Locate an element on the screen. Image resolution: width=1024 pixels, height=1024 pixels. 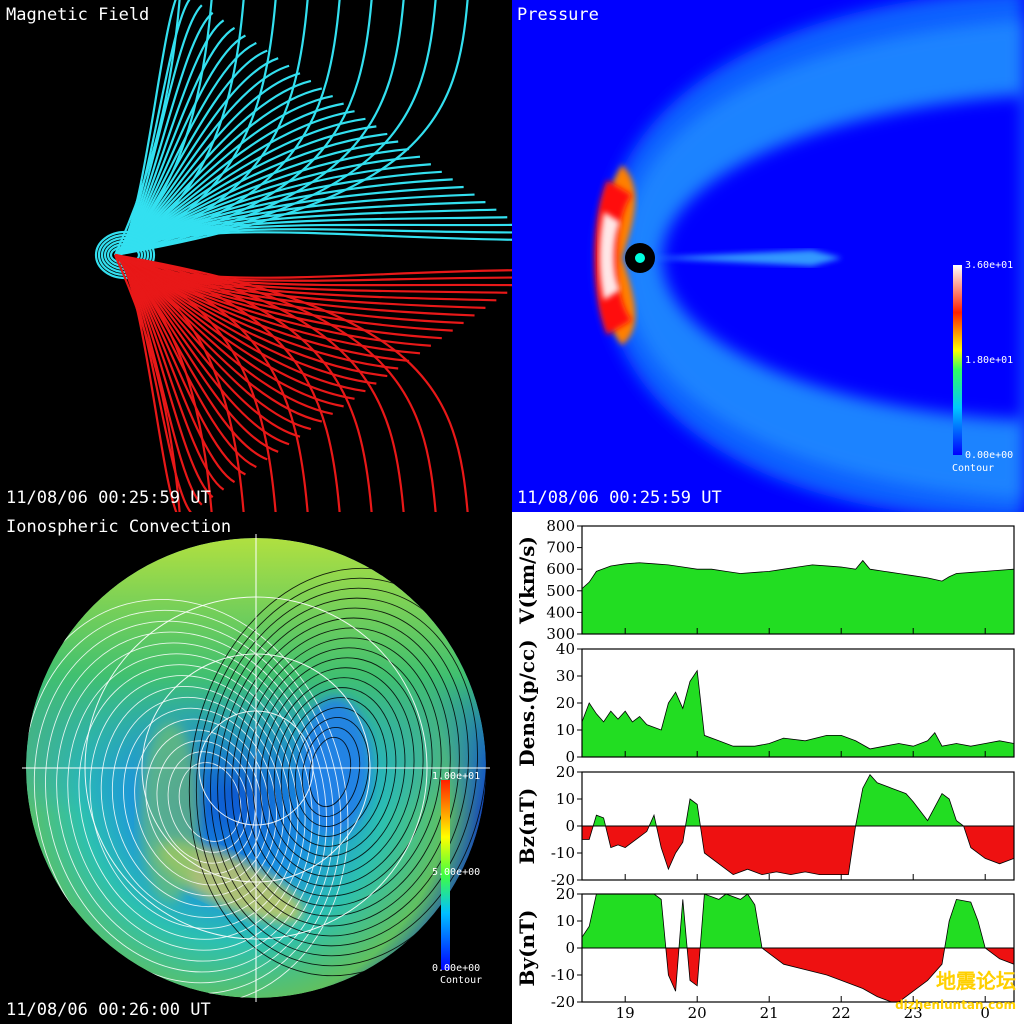
pressure-colorbar-label: Contour is located at coordinates (973, 468).